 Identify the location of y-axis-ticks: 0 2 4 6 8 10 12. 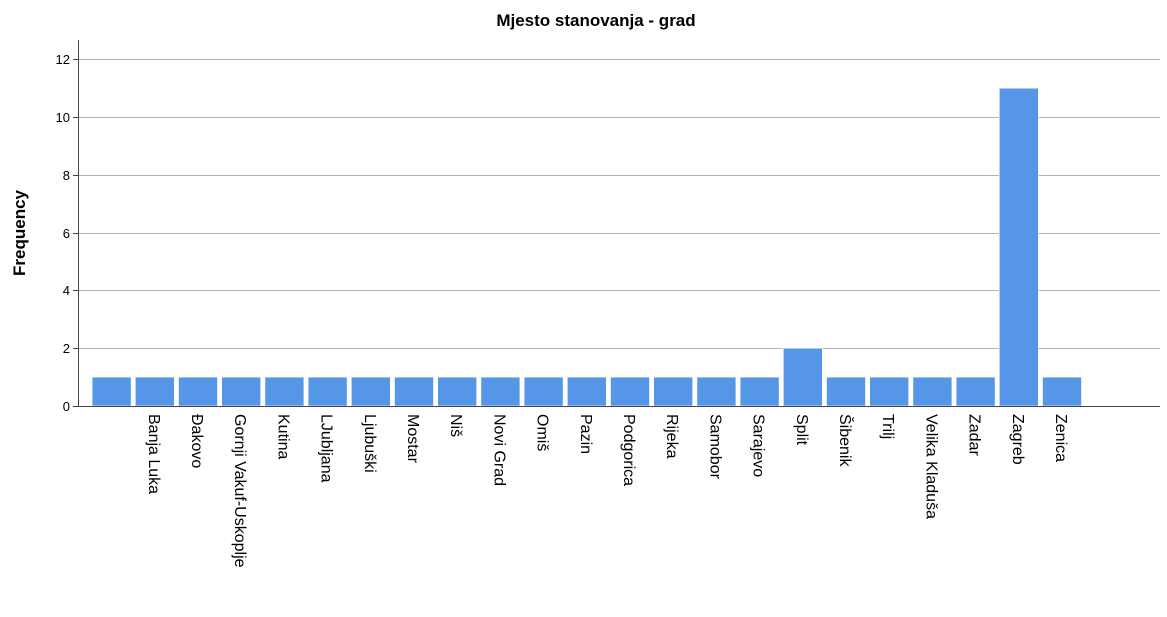
(67, 233).